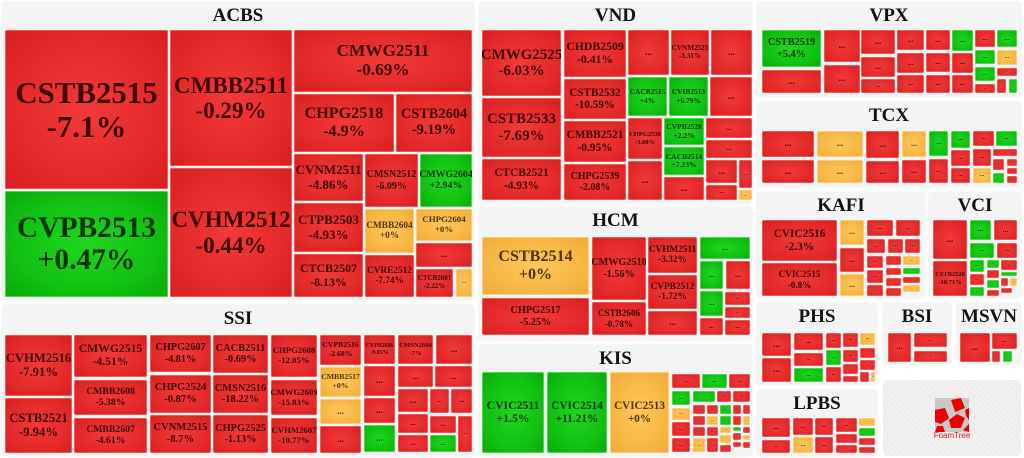 This screenshot has width=1024, height=458. Describe the element at coordinates (231, 232) in the screenshot. I see `treemap-cell-cvhm2512: CVHM2512 -0.44%` at that location.